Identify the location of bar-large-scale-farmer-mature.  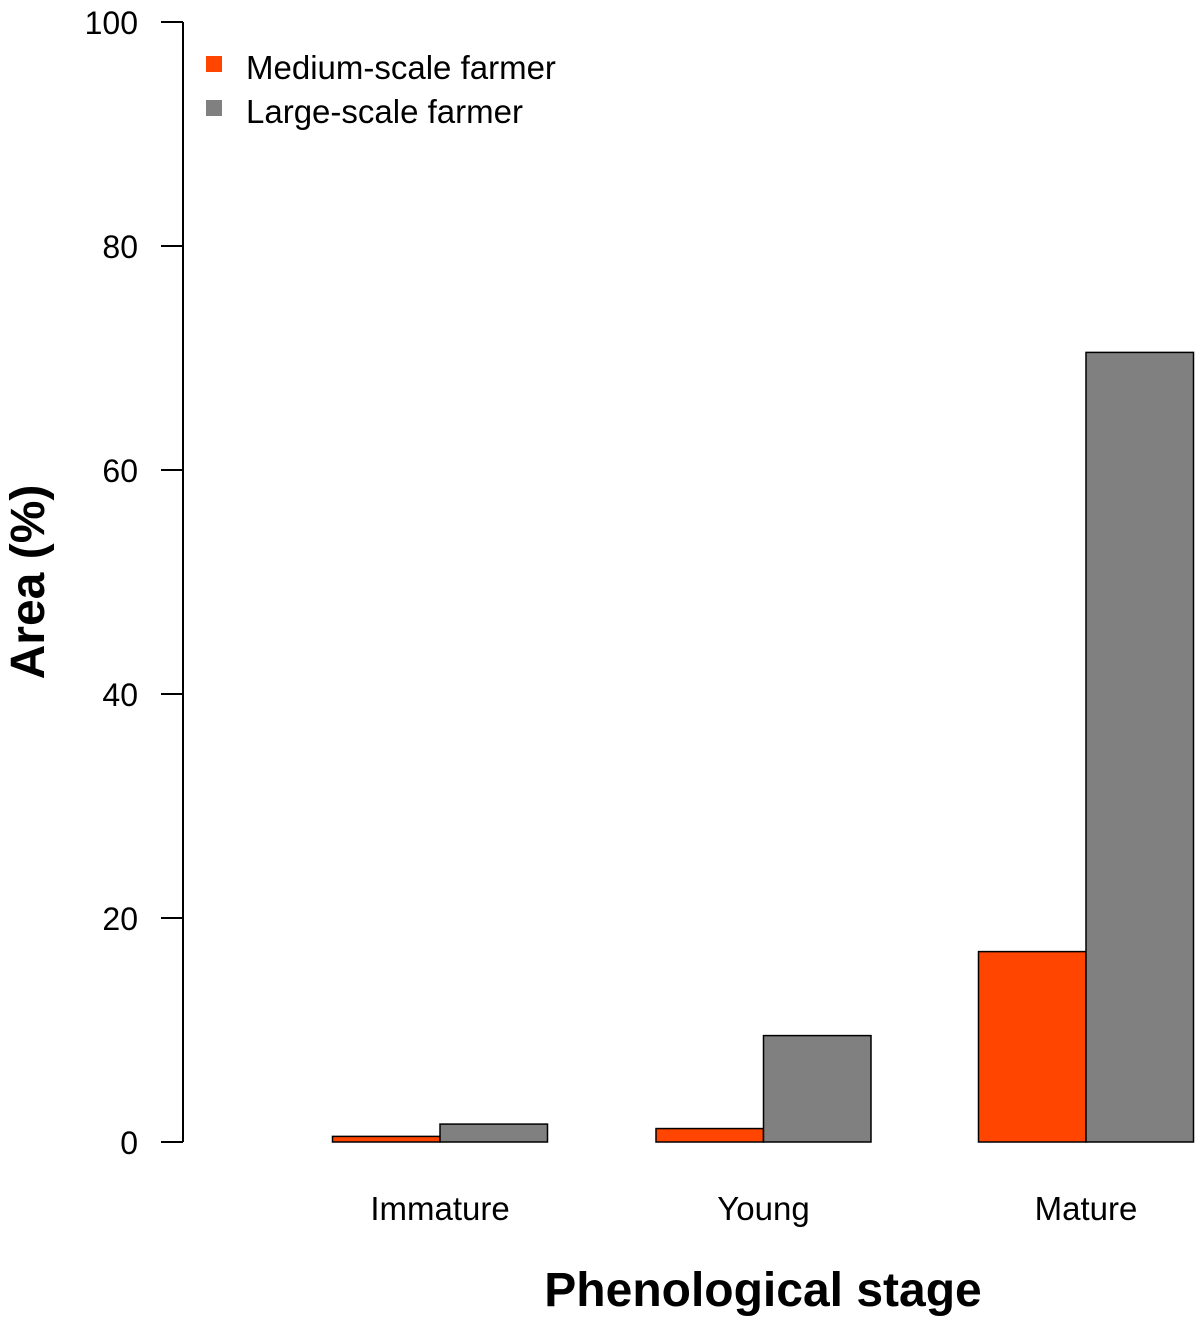
(1140, 747).